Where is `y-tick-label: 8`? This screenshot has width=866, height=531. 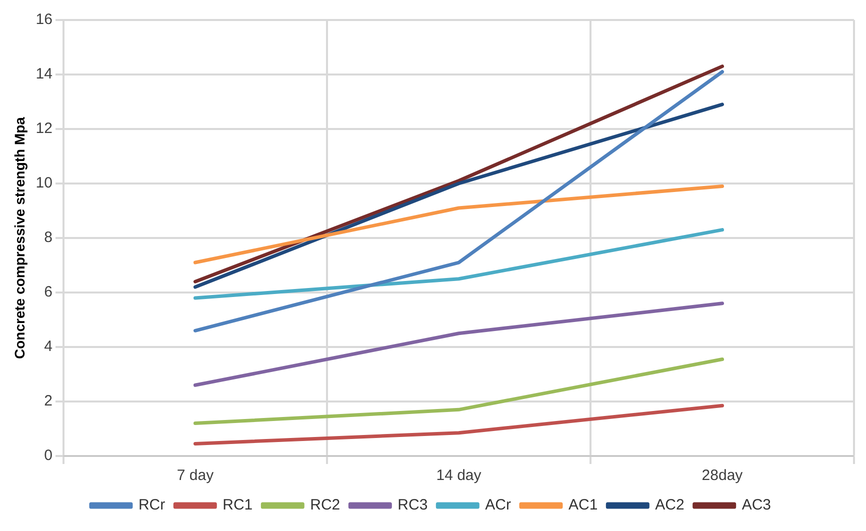
y-tick-label: 8 is located at coordinates (48, 237).